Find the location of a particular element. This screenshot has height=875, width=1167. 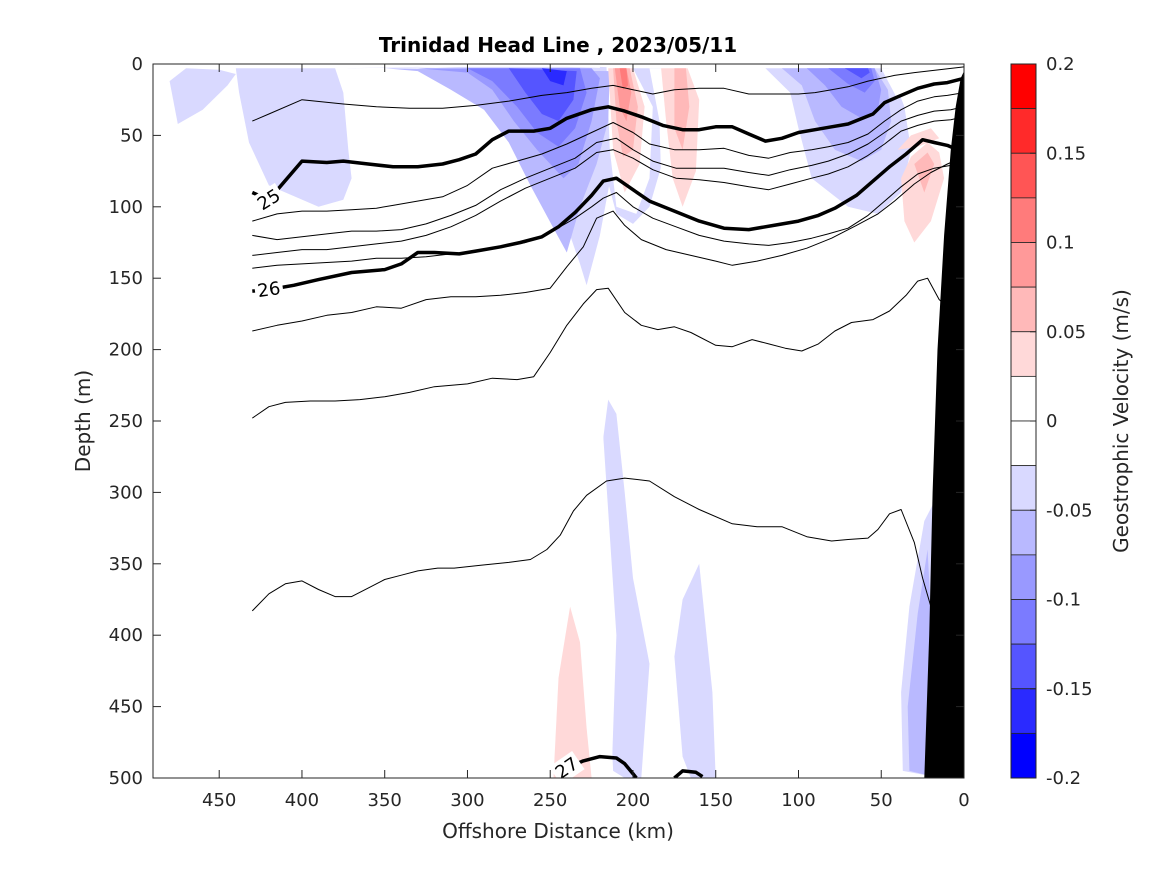

y-tick-label: 0 is located at coordinates (137, 64).